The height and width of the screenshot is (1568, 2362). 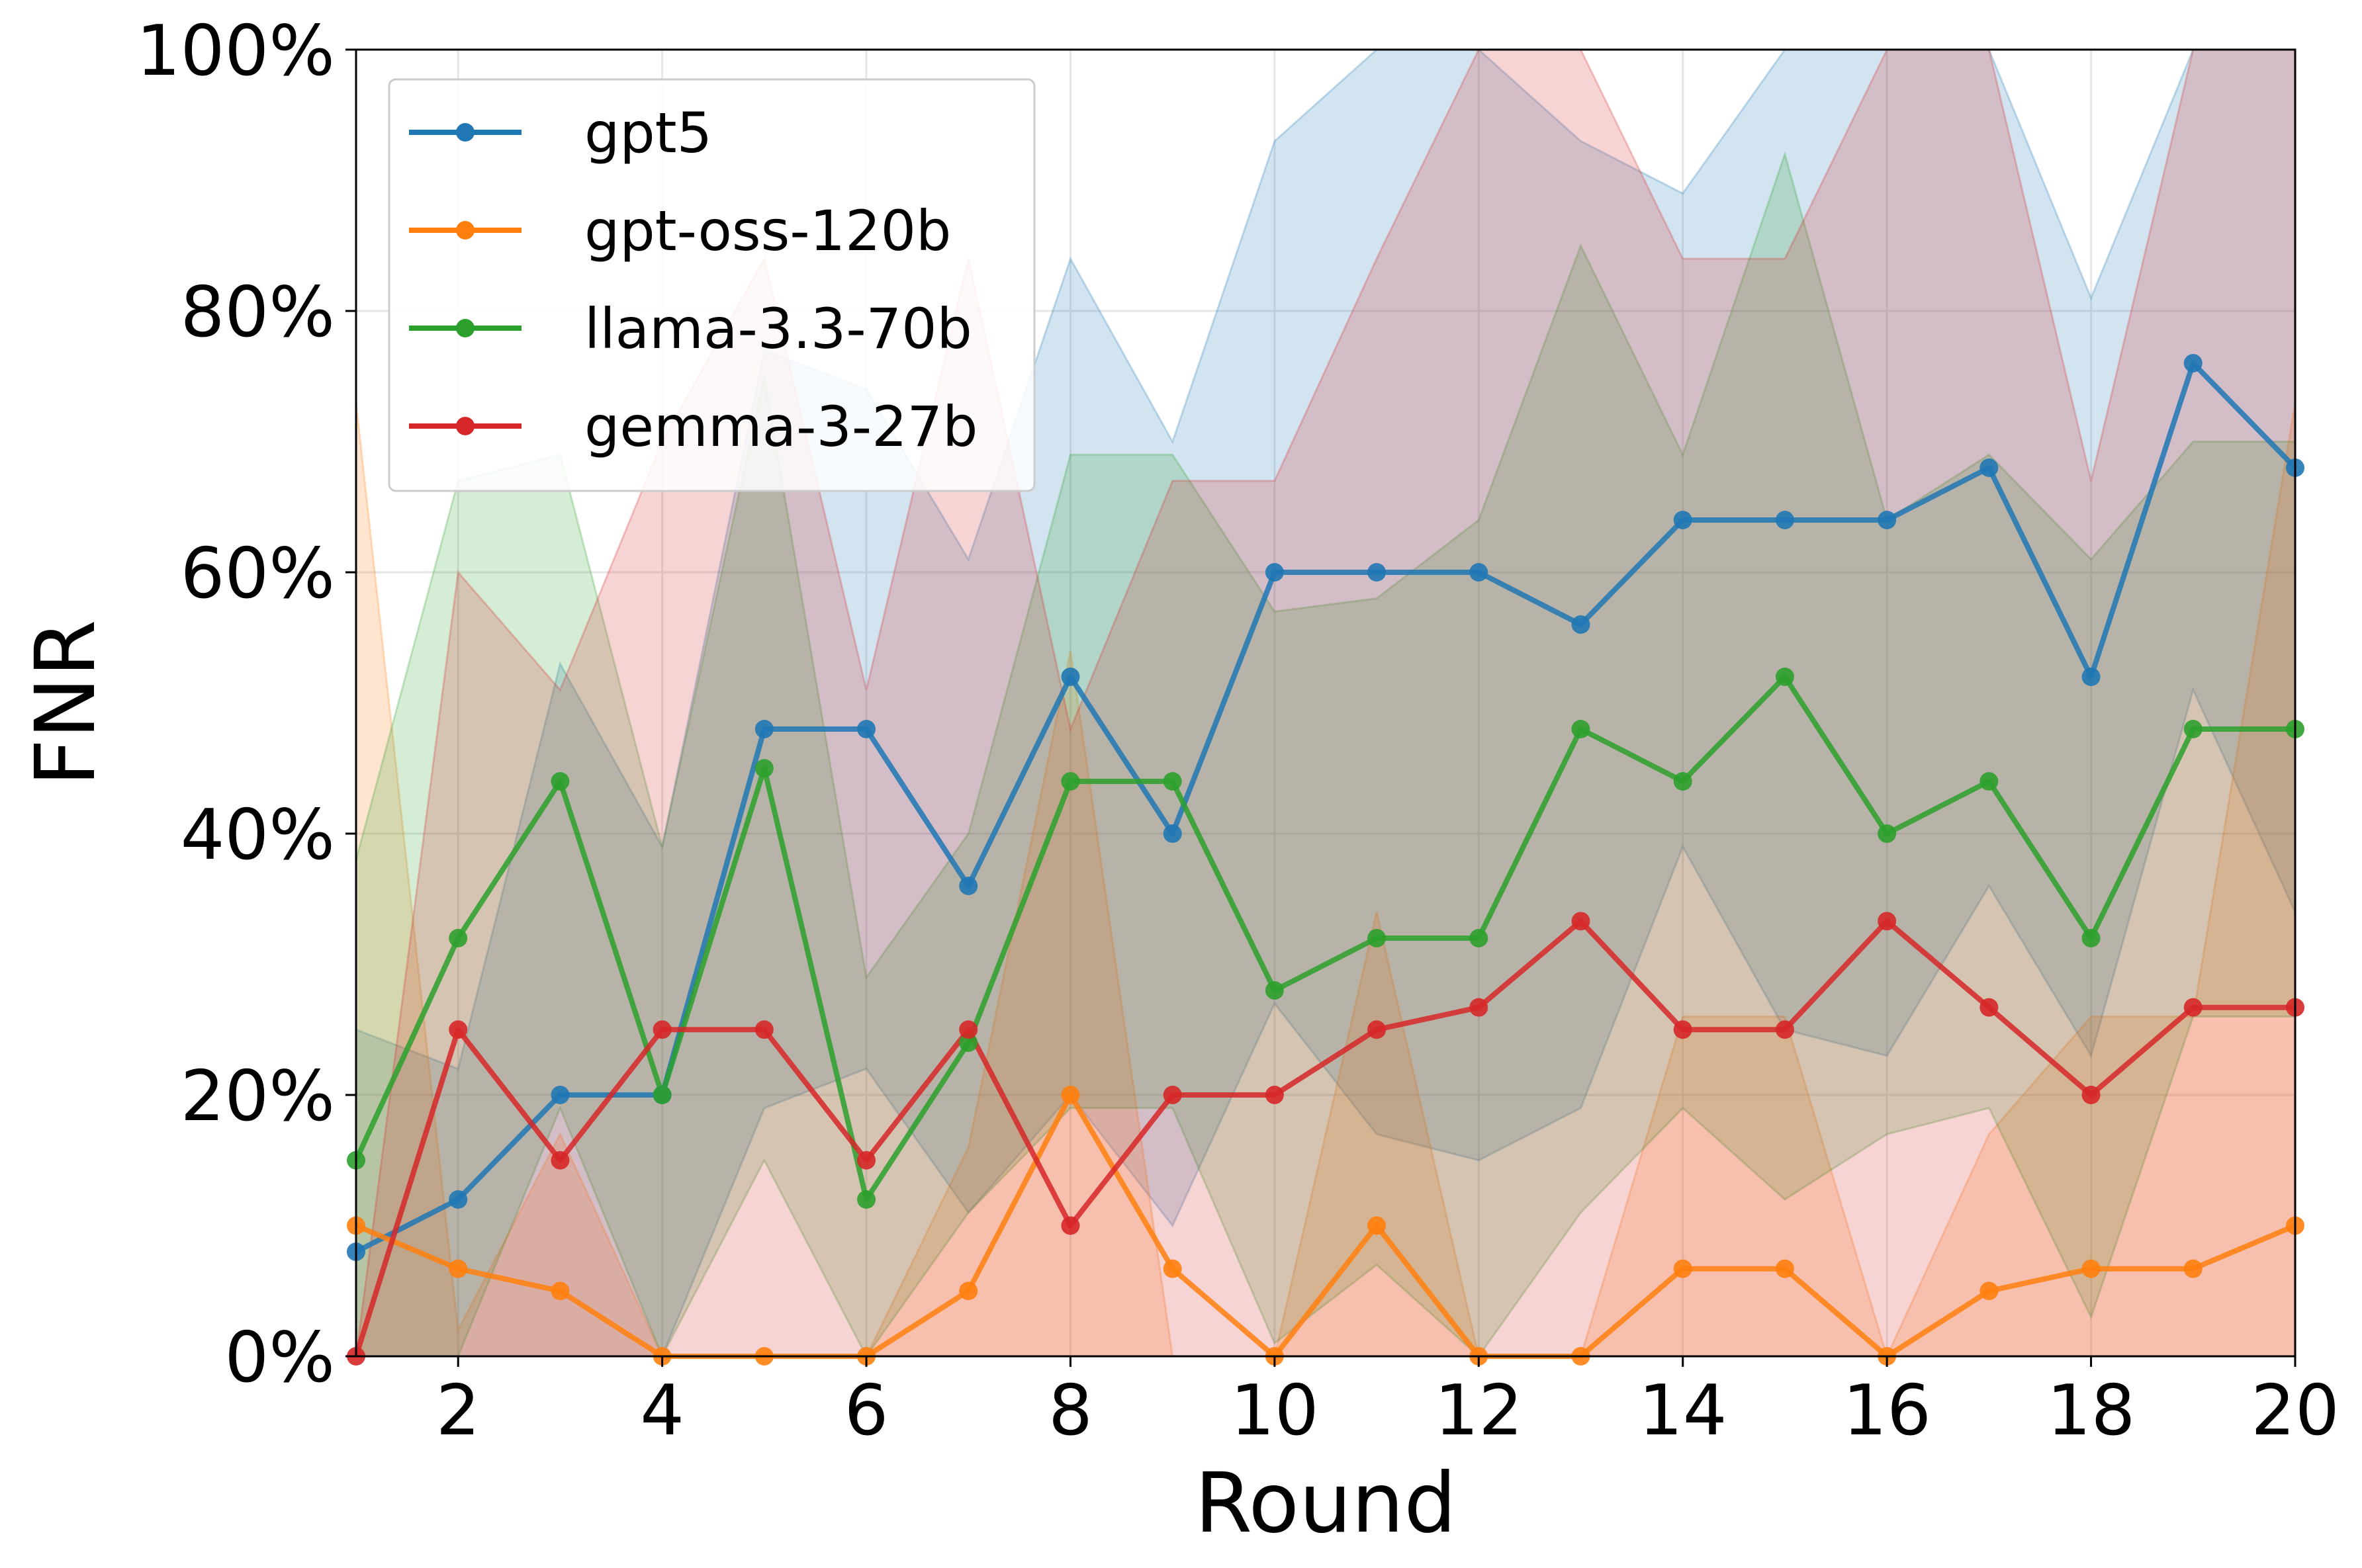 I want to click on x-tick-label: 16, so click(x=1886, y=1410).